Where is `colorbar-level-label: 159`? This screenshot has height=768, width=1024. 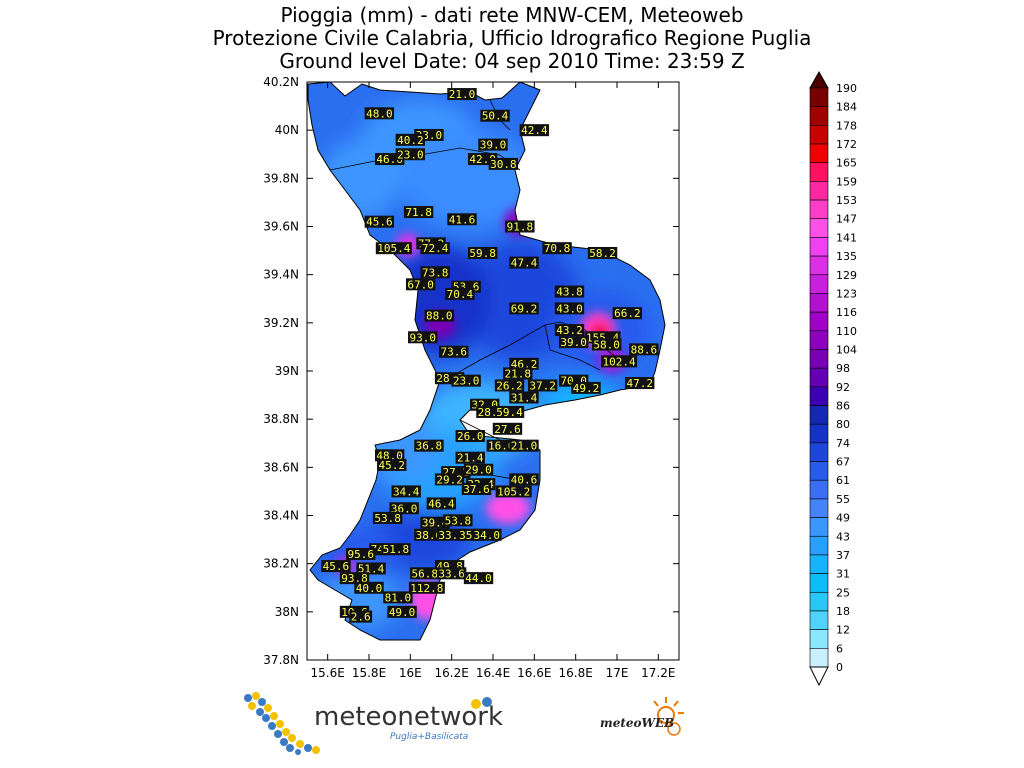 colorbar-level-label: 159 is located at coordinates (846, 181).